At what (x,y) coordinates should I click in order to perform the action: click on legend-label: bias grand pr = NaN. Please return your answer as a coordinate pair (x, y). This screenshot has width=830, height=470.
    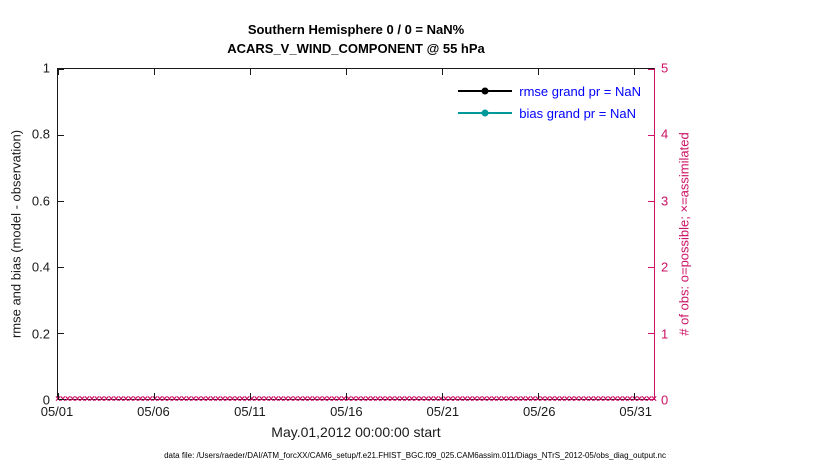
    Looking at the image, I should click on (577, 113).